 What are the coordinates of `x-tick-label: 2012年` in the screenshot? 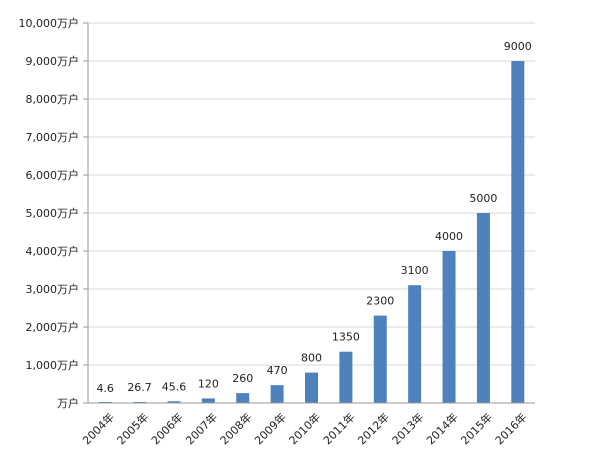 It's located at (373, 428).